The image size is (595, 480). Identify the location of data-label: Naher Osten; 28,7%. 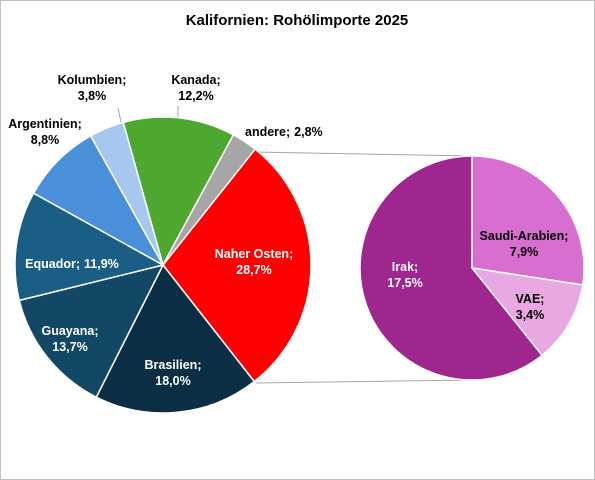
(254, 262).